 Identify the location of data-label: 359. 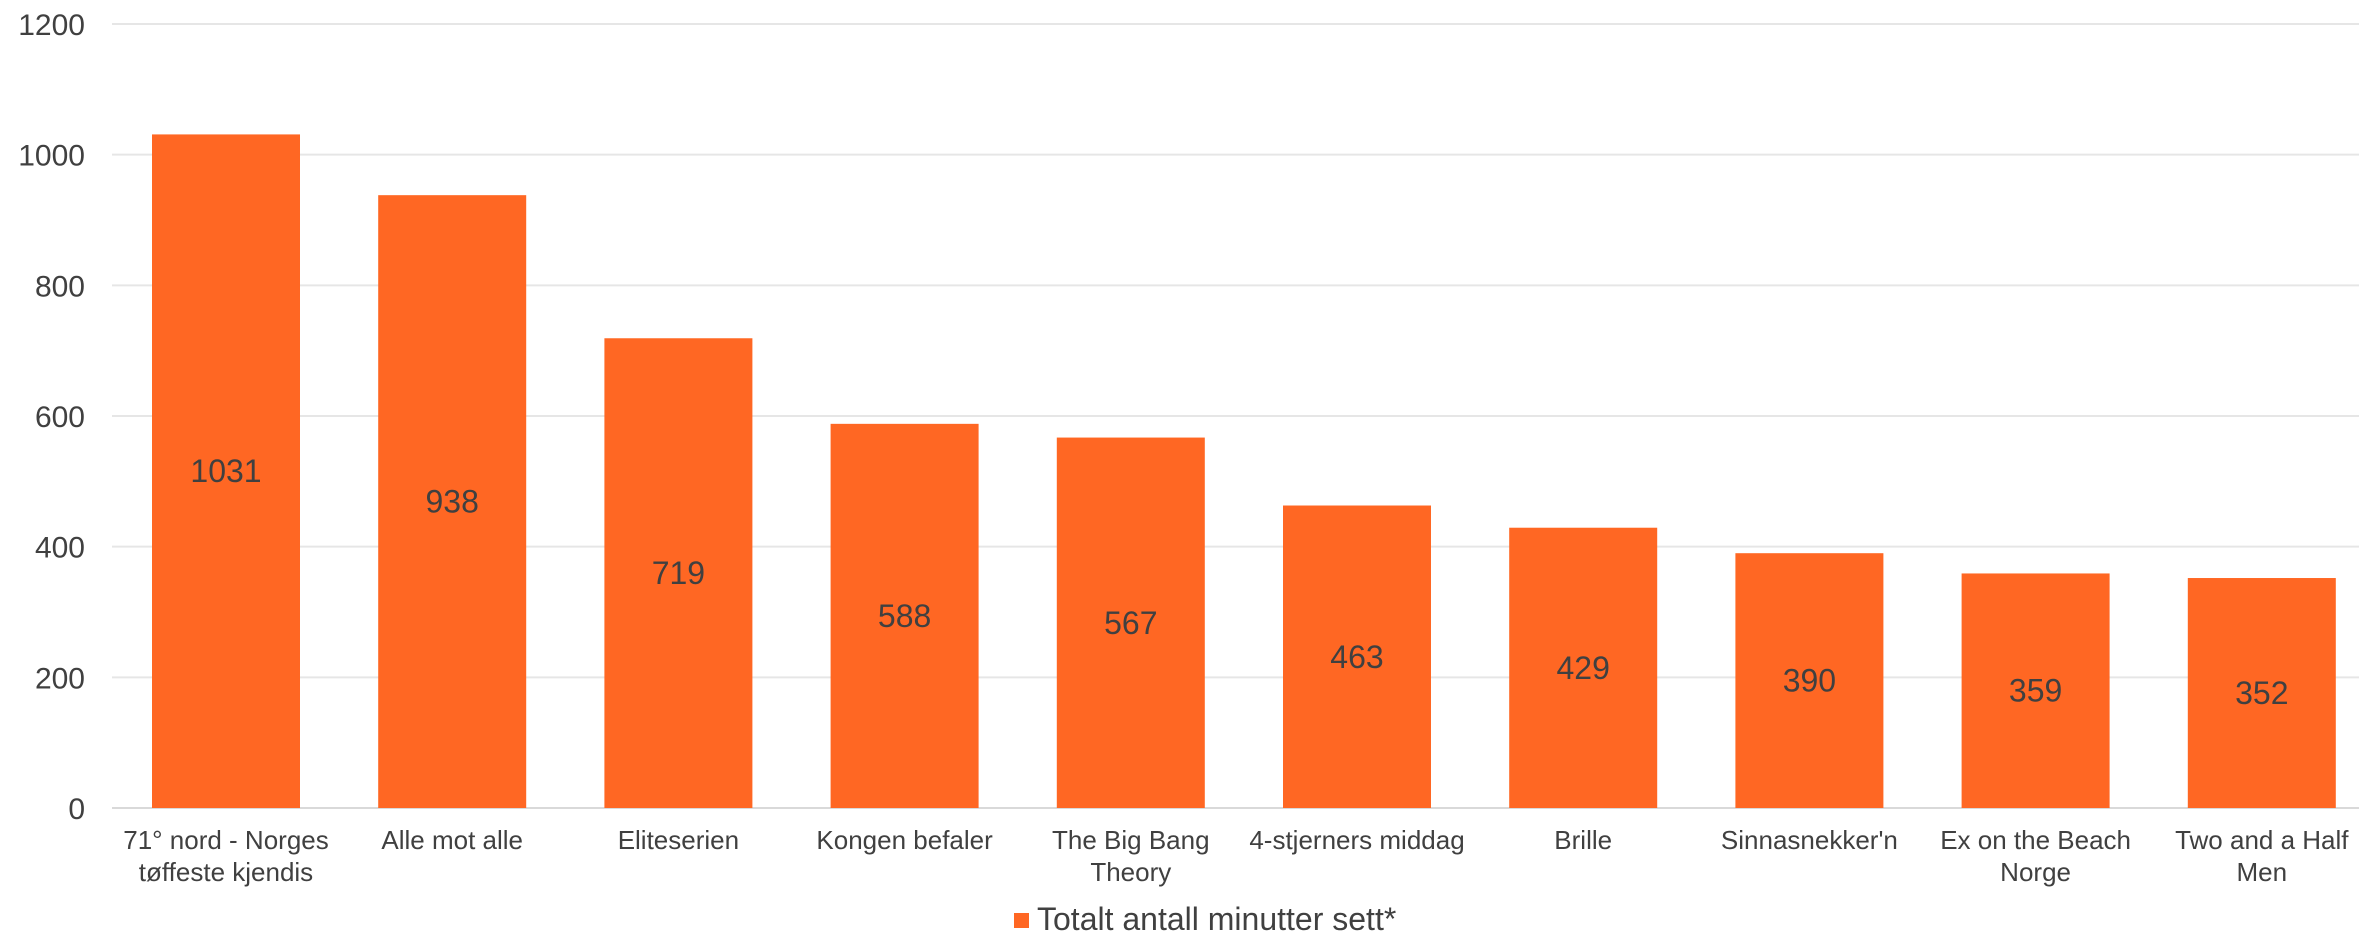
(2035, 691).